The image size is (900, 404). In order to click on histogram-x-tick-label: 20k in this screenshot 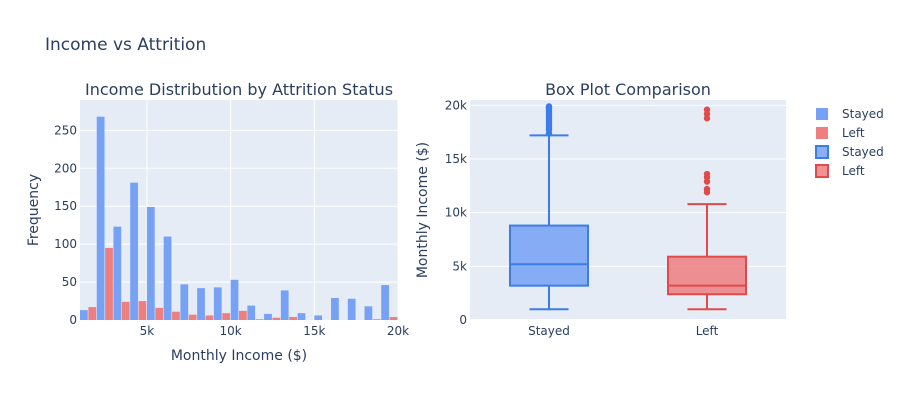, I will do `click(398, 331)`.